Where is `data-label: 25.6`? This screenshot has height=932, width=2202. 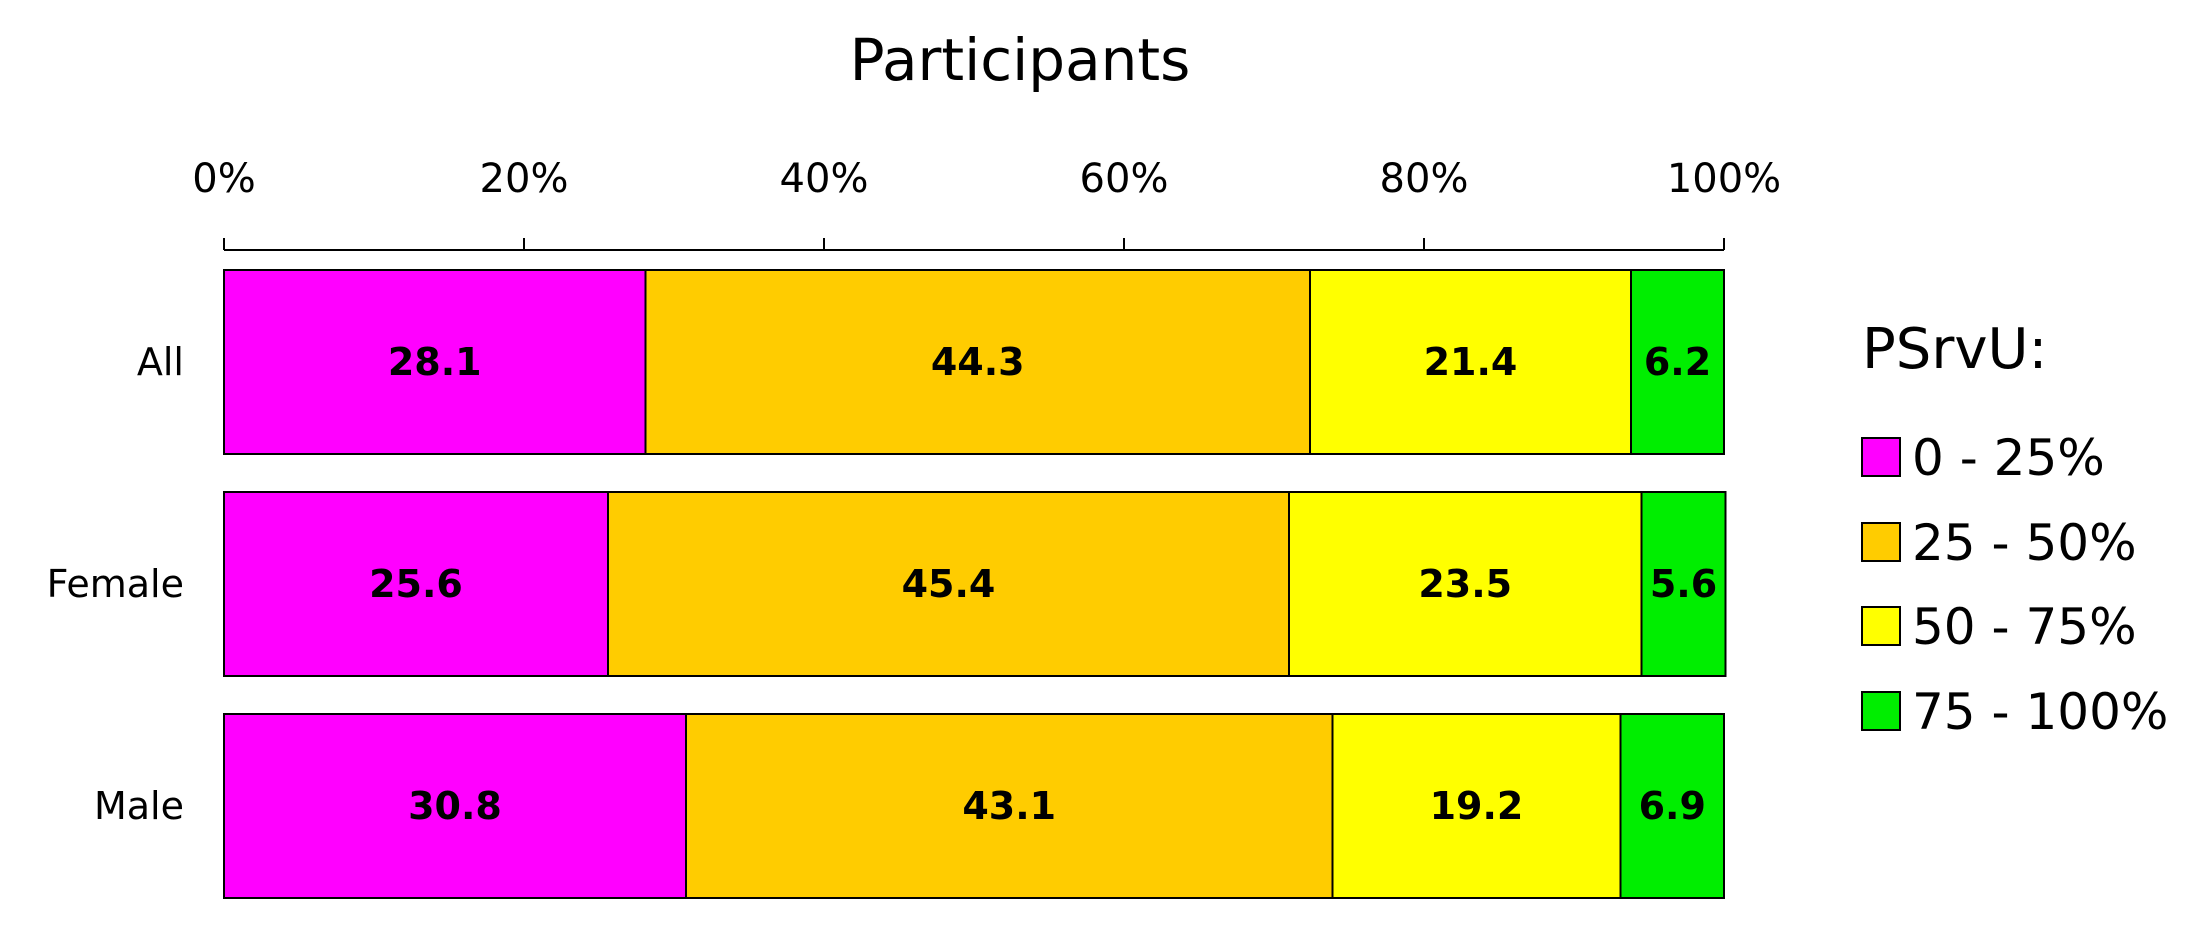 data-label: 25.6 is located at coordinates (416, 584).